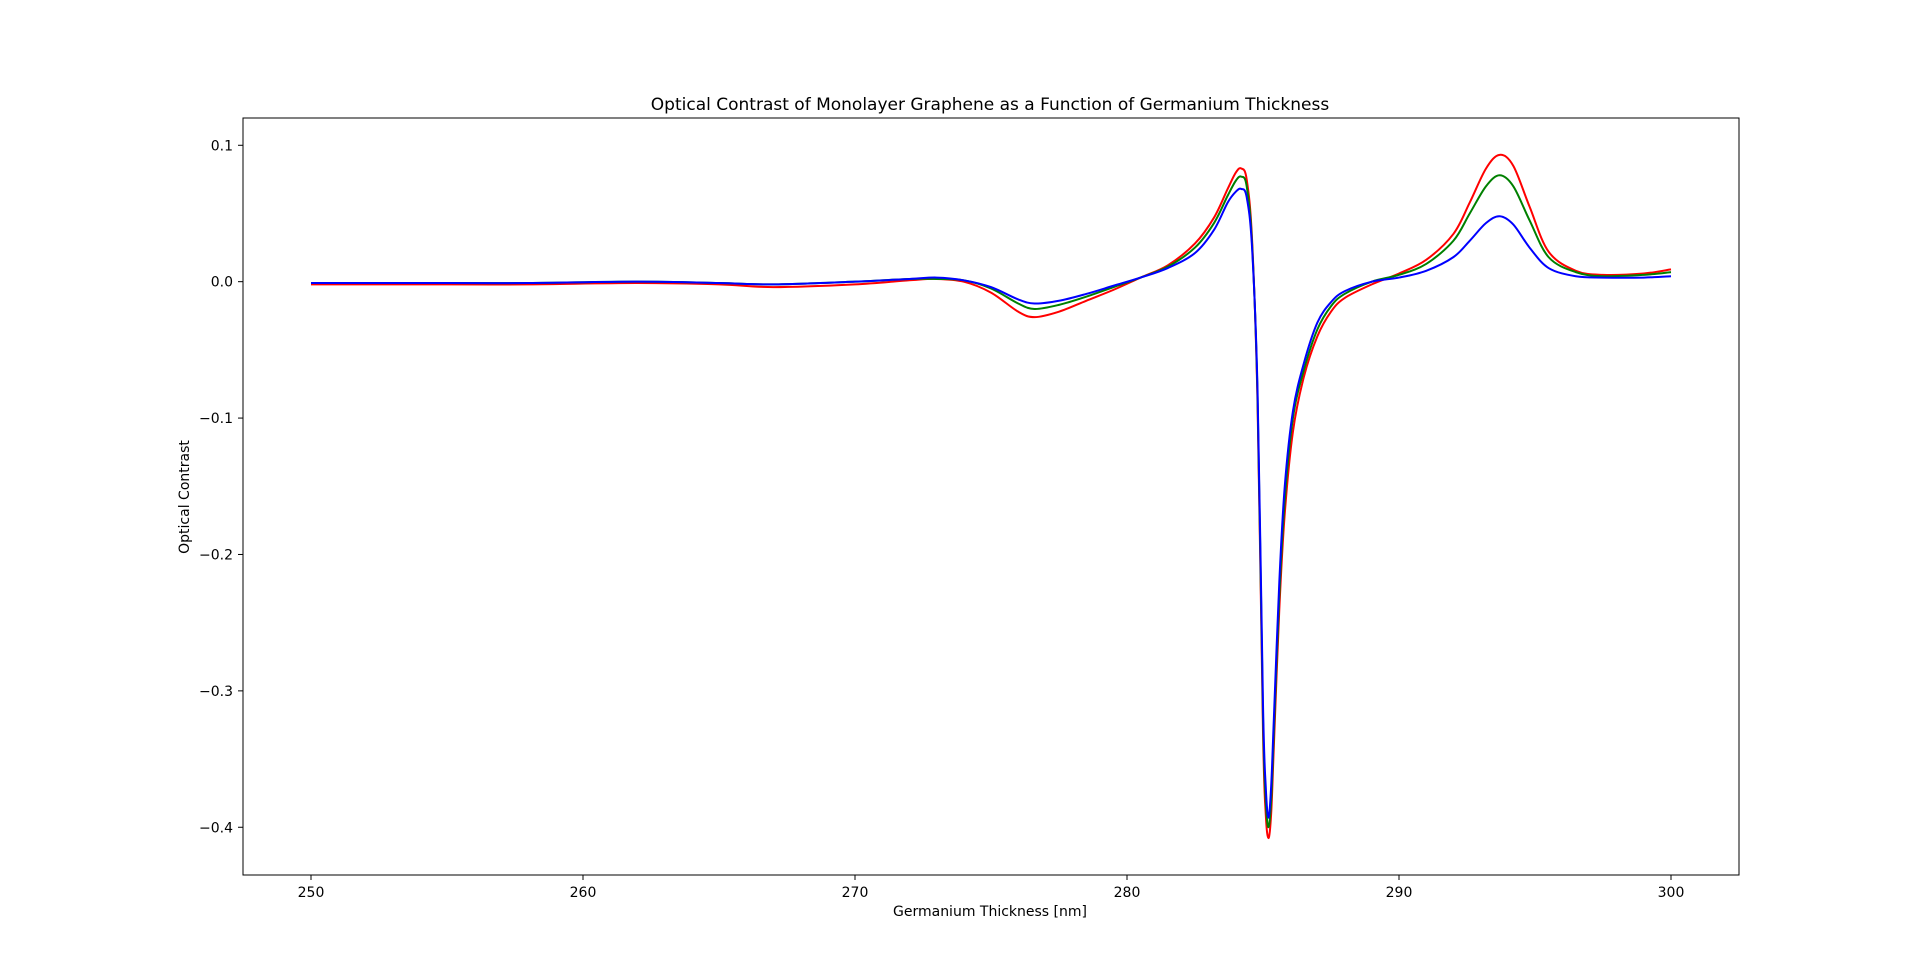 This screenshot has width=1920, height=977. I want to click on y-tick-label: 0.1, so click(222, 146).